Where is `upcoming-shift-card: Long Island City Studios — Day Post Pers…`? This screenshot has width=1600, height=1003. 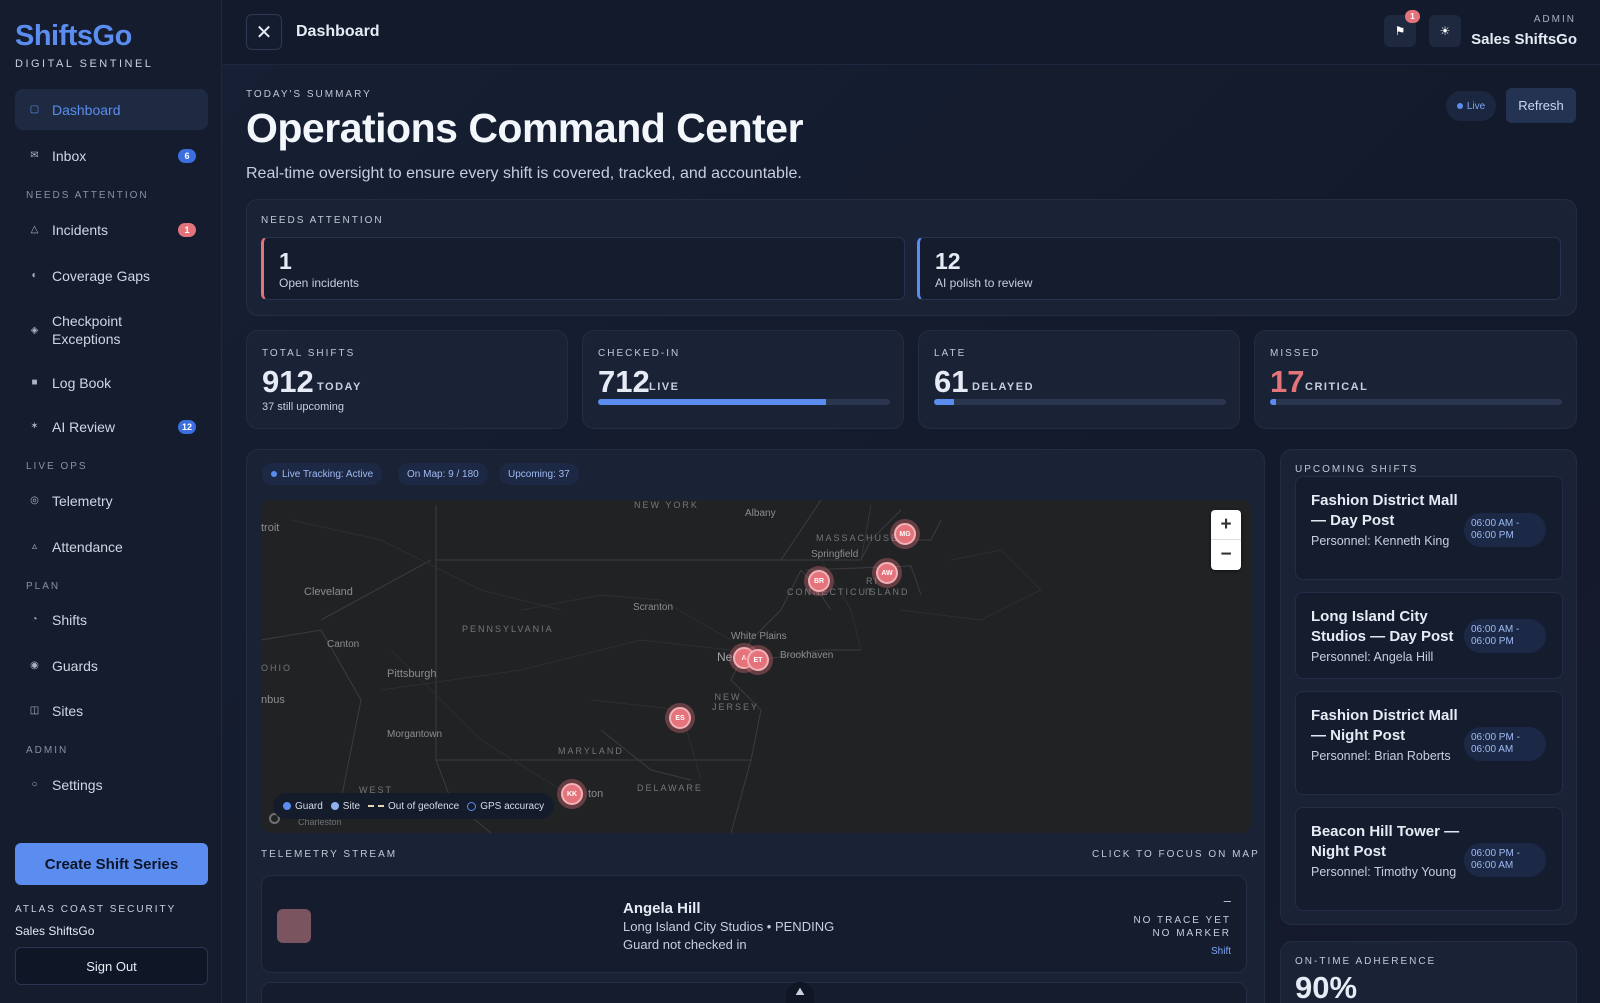 upcoming-shift-card: Long Island City Studios — Day Post Pers… is located at coordinates (1429, 635).